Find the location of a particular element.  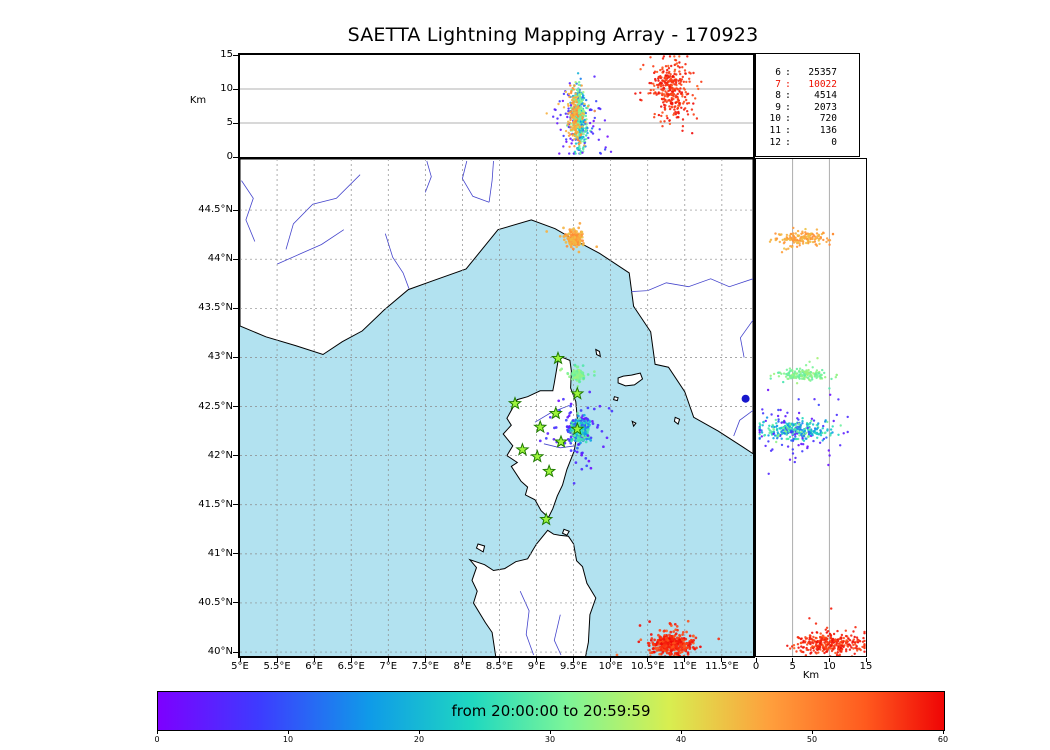

top-panel-ytick-label: 0 is located at coordinates (229, 156).